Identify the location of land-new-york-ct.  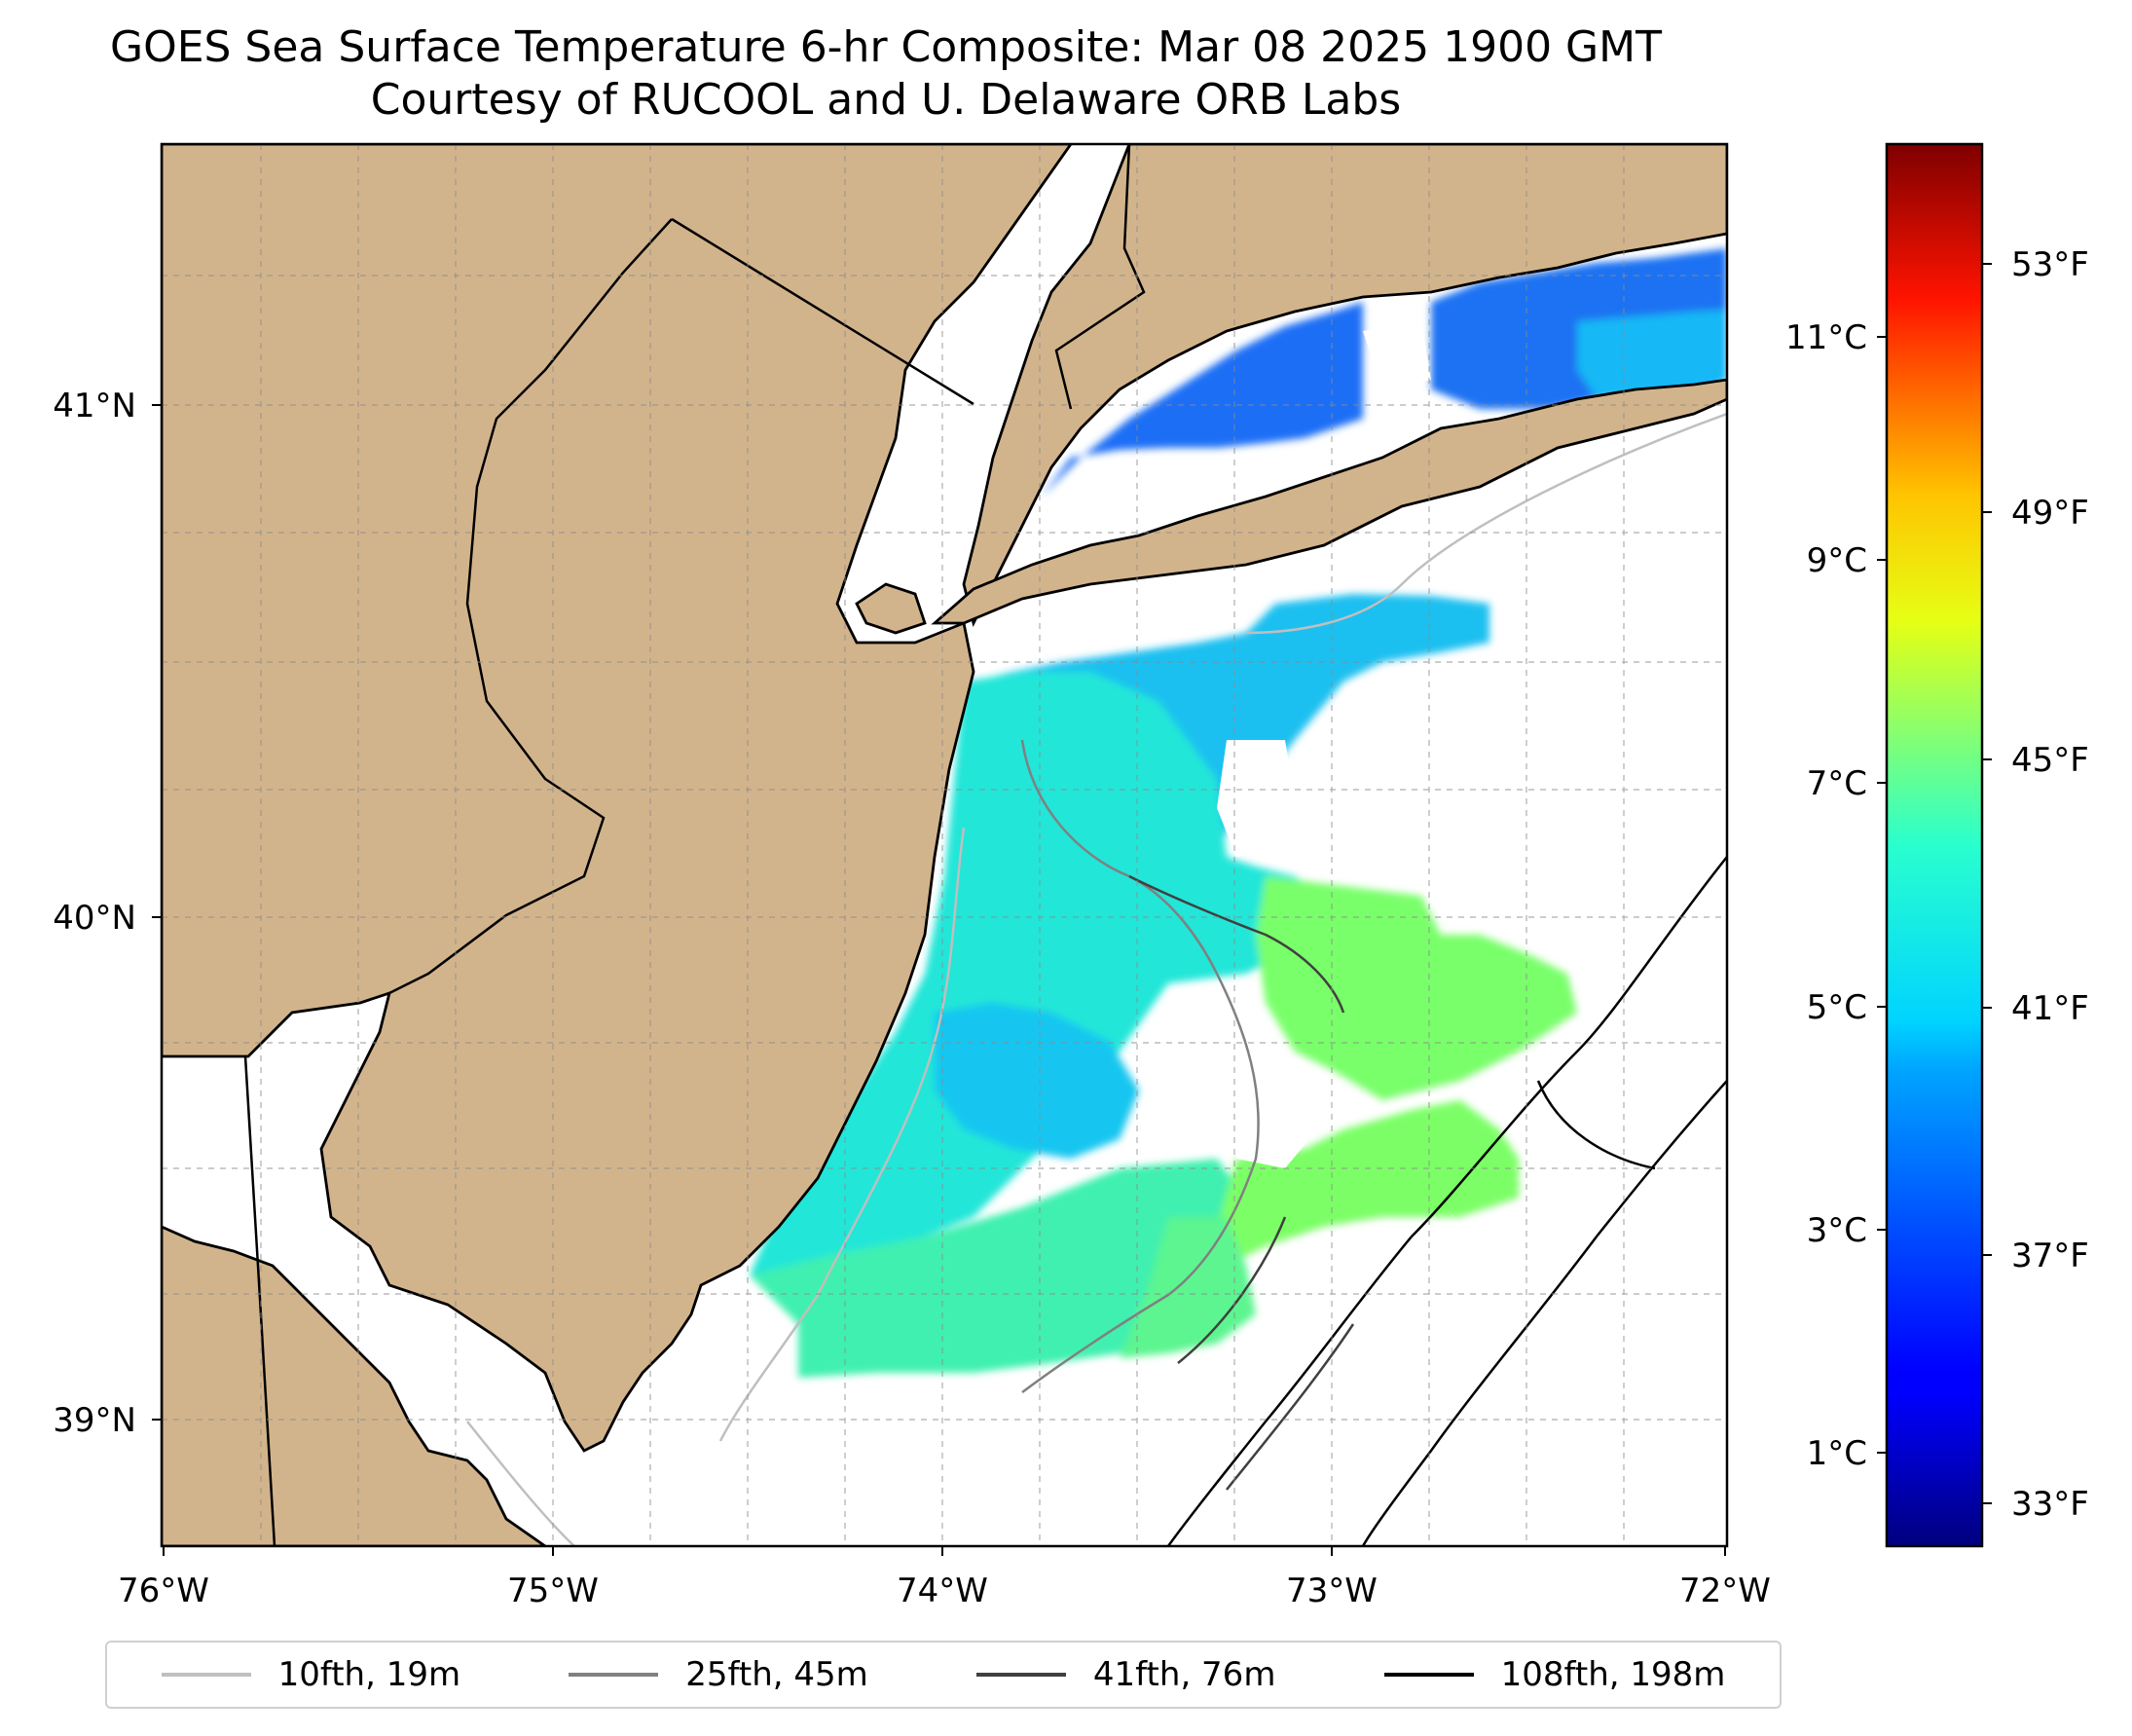
(1344, 386).